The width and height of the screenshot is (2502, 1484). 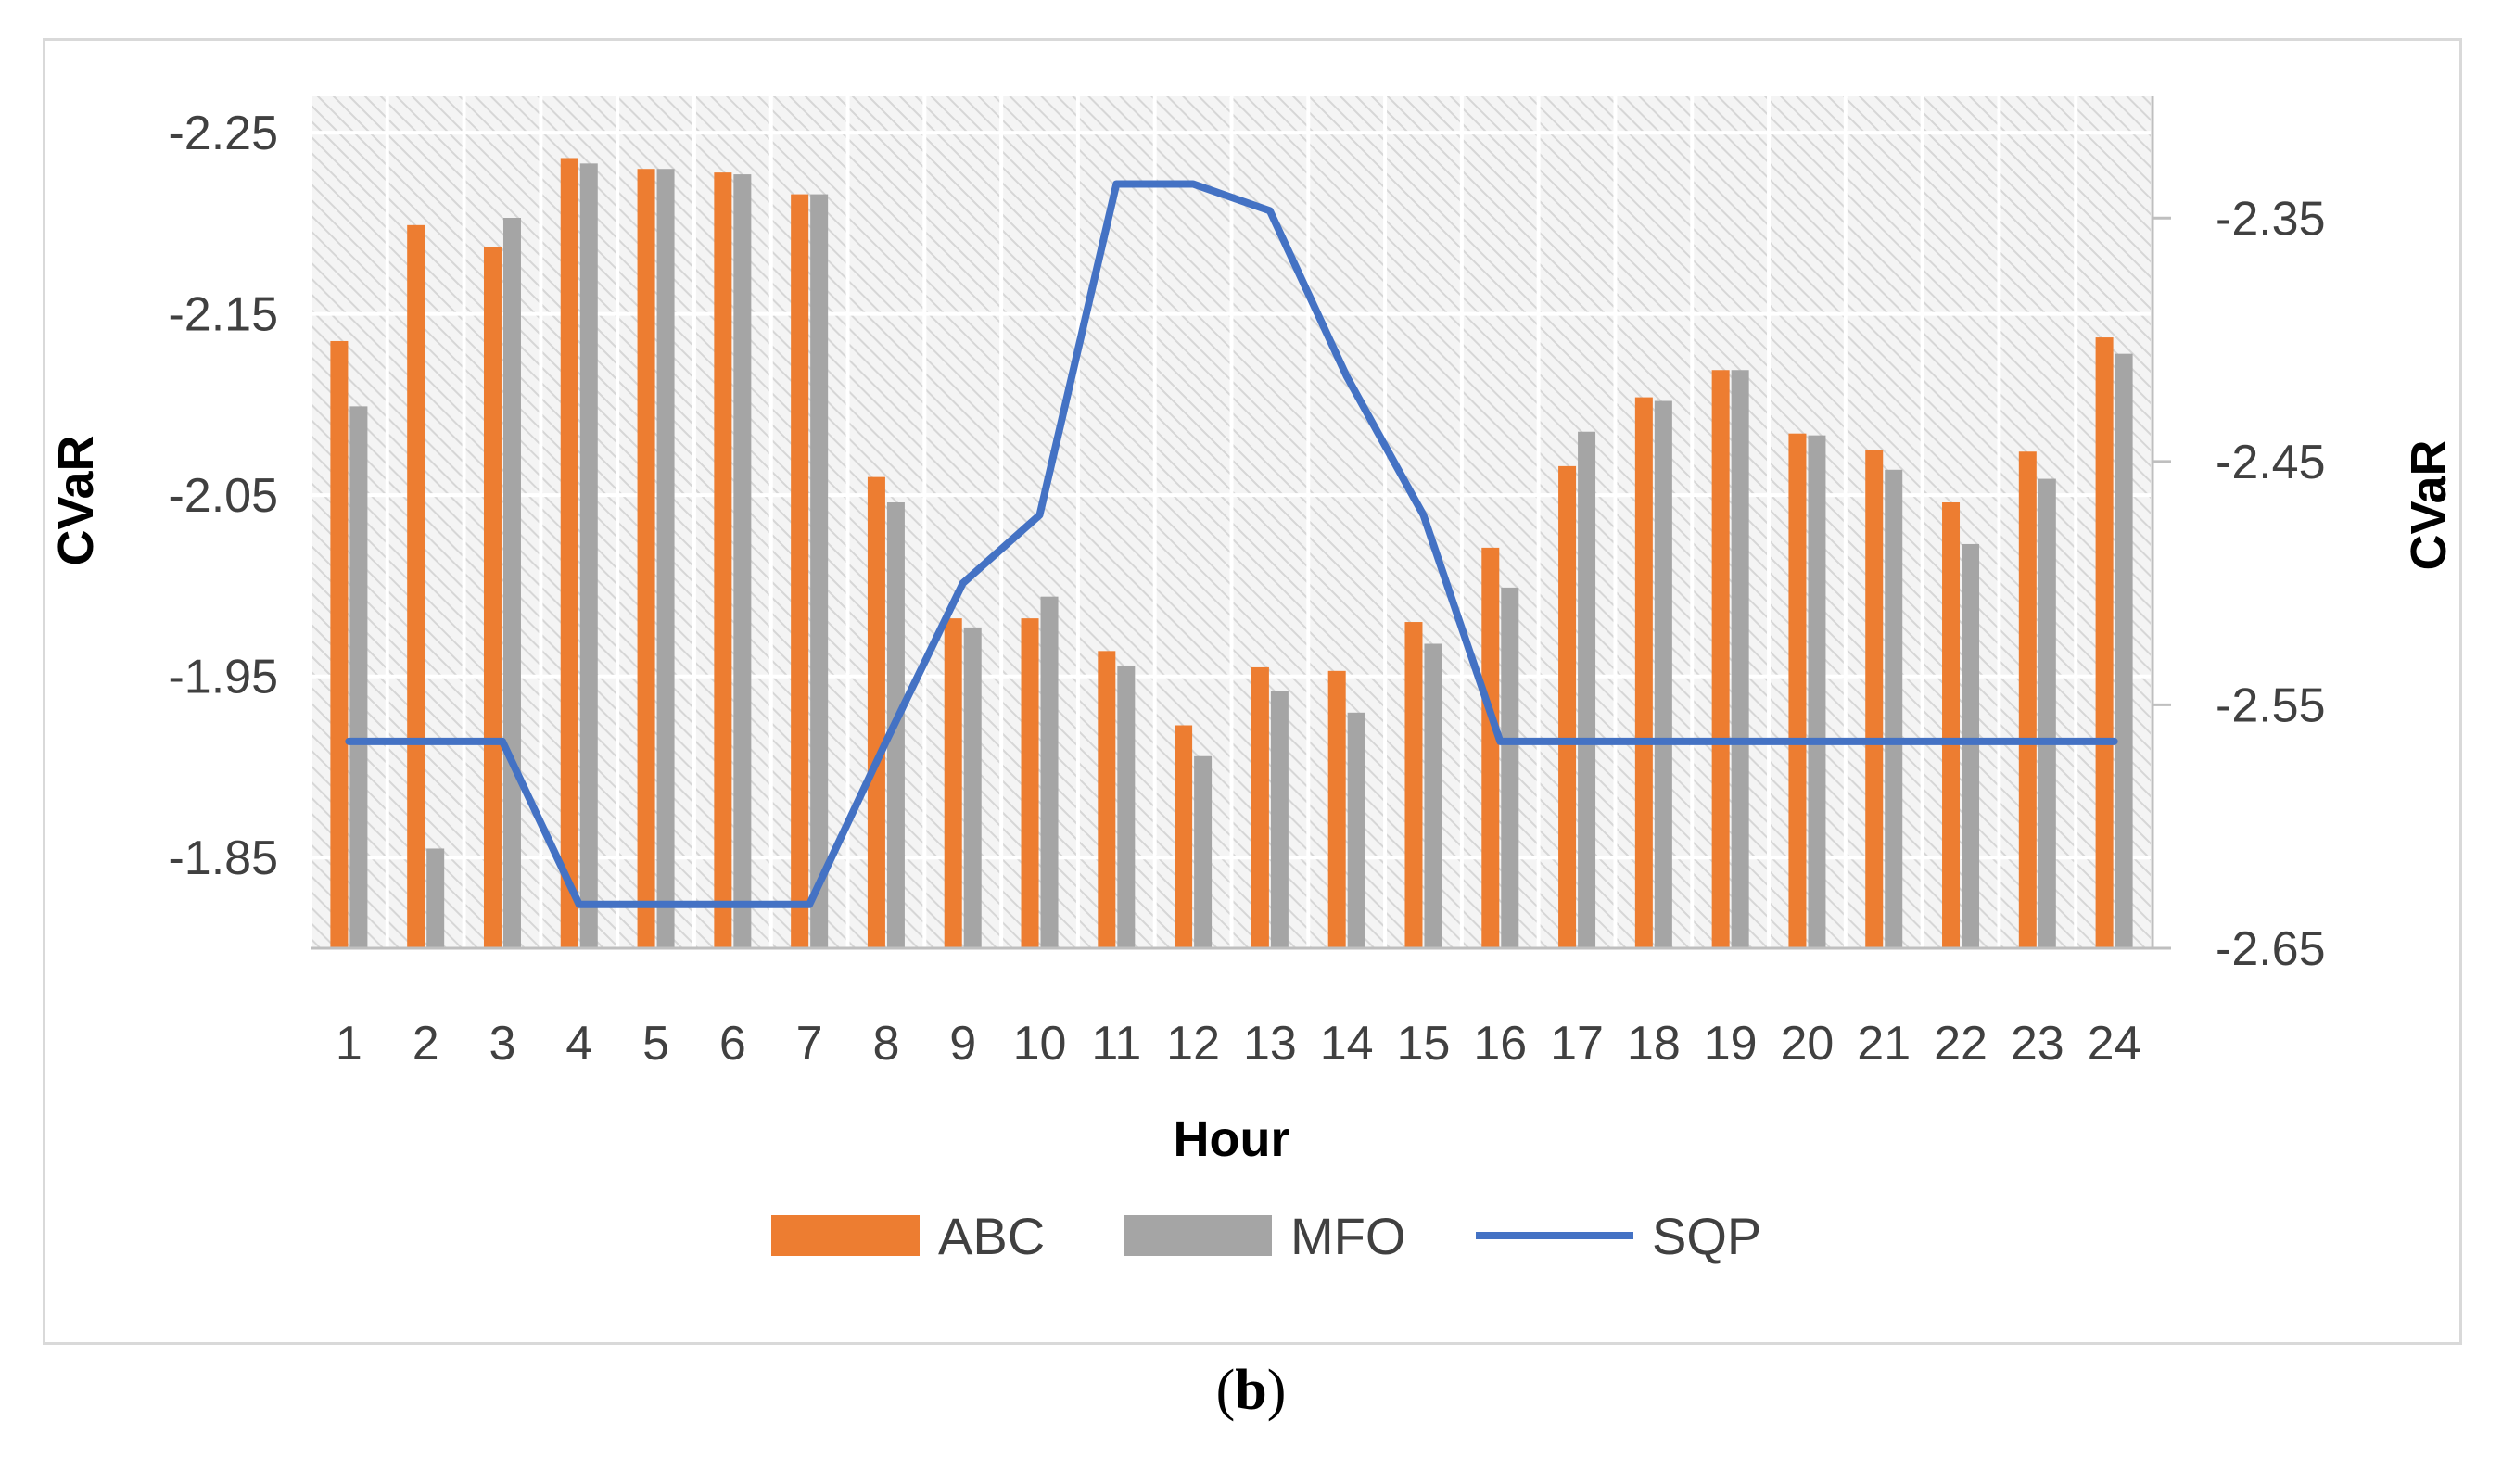 I want to click on figure-caption: (b), so click(x=1251, y=1391).